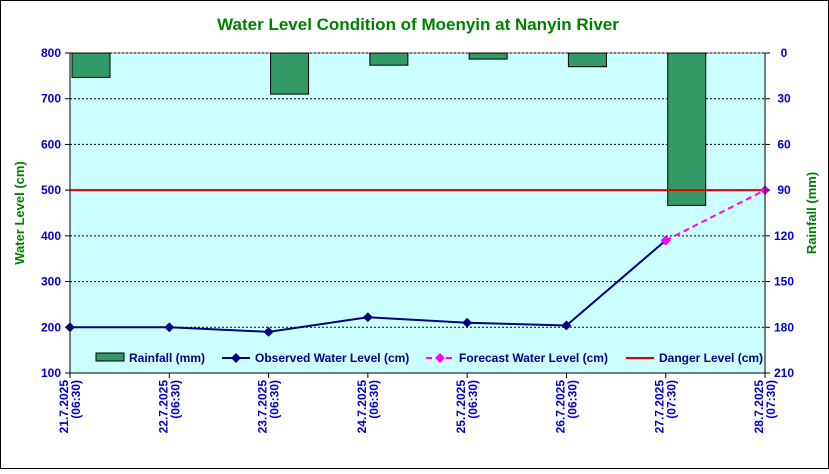 This screenshot has height=474, width=829. I want to click on y-tick-label-left: 400, so click(51, 236).